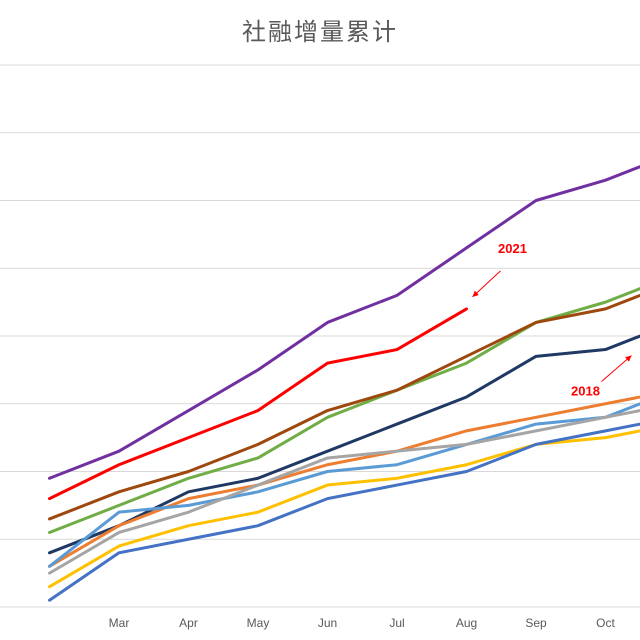 The image size is (640, 640). What do you see at coordinates (320, 32) in the screenshot?
I see `chart-title: 社融增量累计` at bounding box center [320, 32].